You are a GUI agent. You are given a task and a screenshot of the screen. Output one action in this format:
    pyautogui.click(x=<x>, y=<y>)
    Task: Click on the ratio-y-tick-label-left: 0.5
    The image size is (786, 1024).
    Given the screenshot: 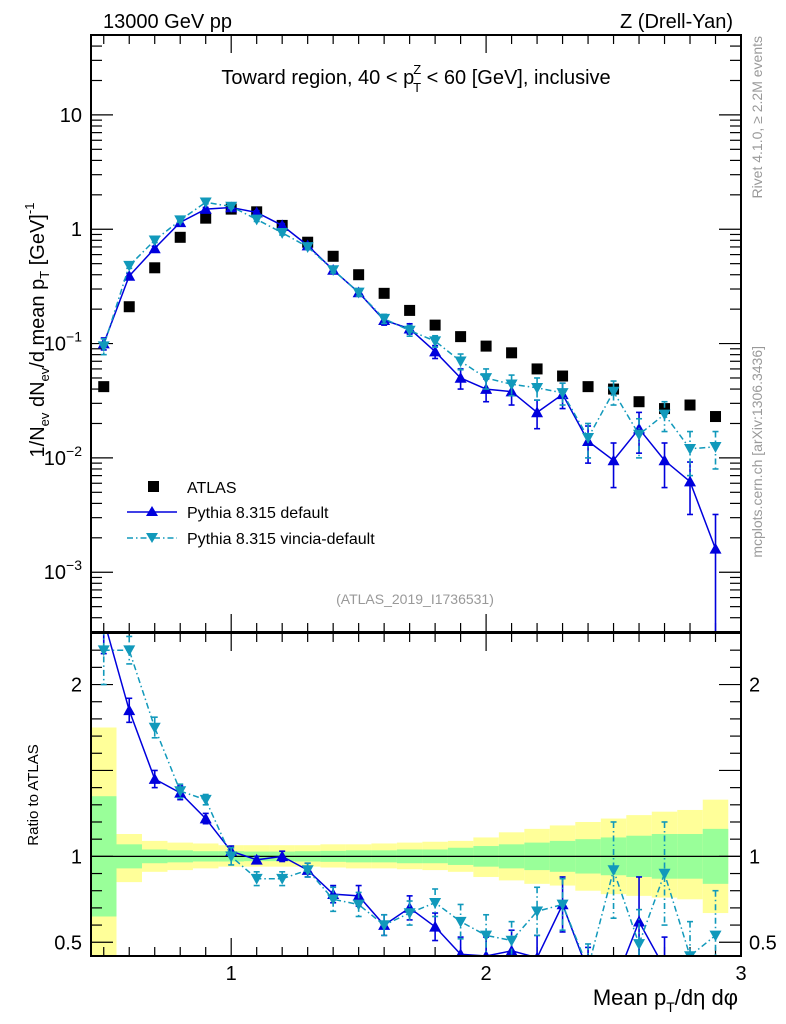 What is the action you would take?
    pyautogui.click(x=68, y=943)
    